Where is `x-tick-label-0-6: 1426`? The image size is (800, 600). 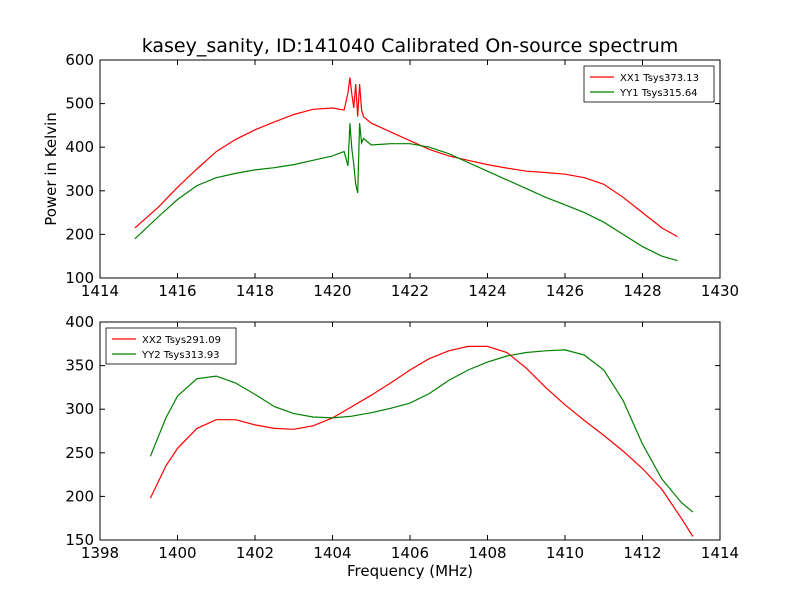 x-tick-label-0-6: 1426 is located at coordinates (565, 291).